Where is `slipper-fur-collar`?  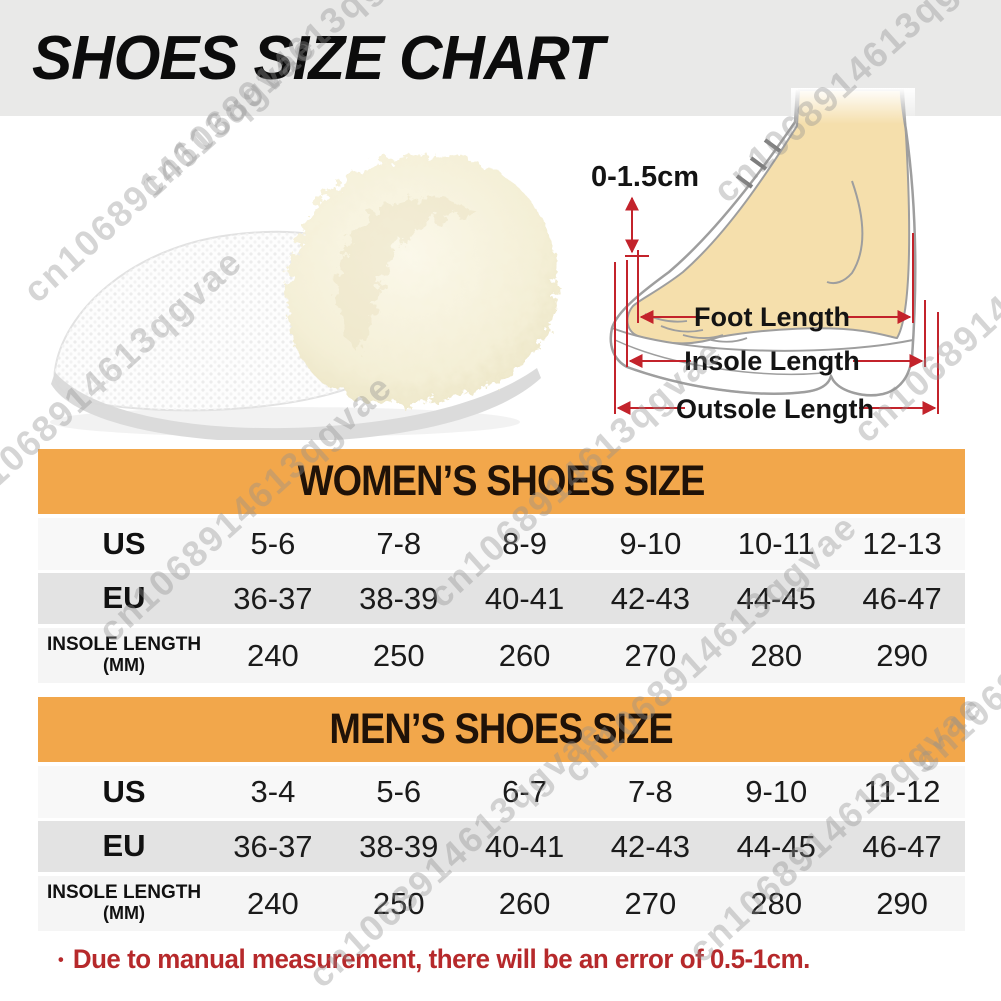
slipper-fur-collar is located at coordinates (422, 278).